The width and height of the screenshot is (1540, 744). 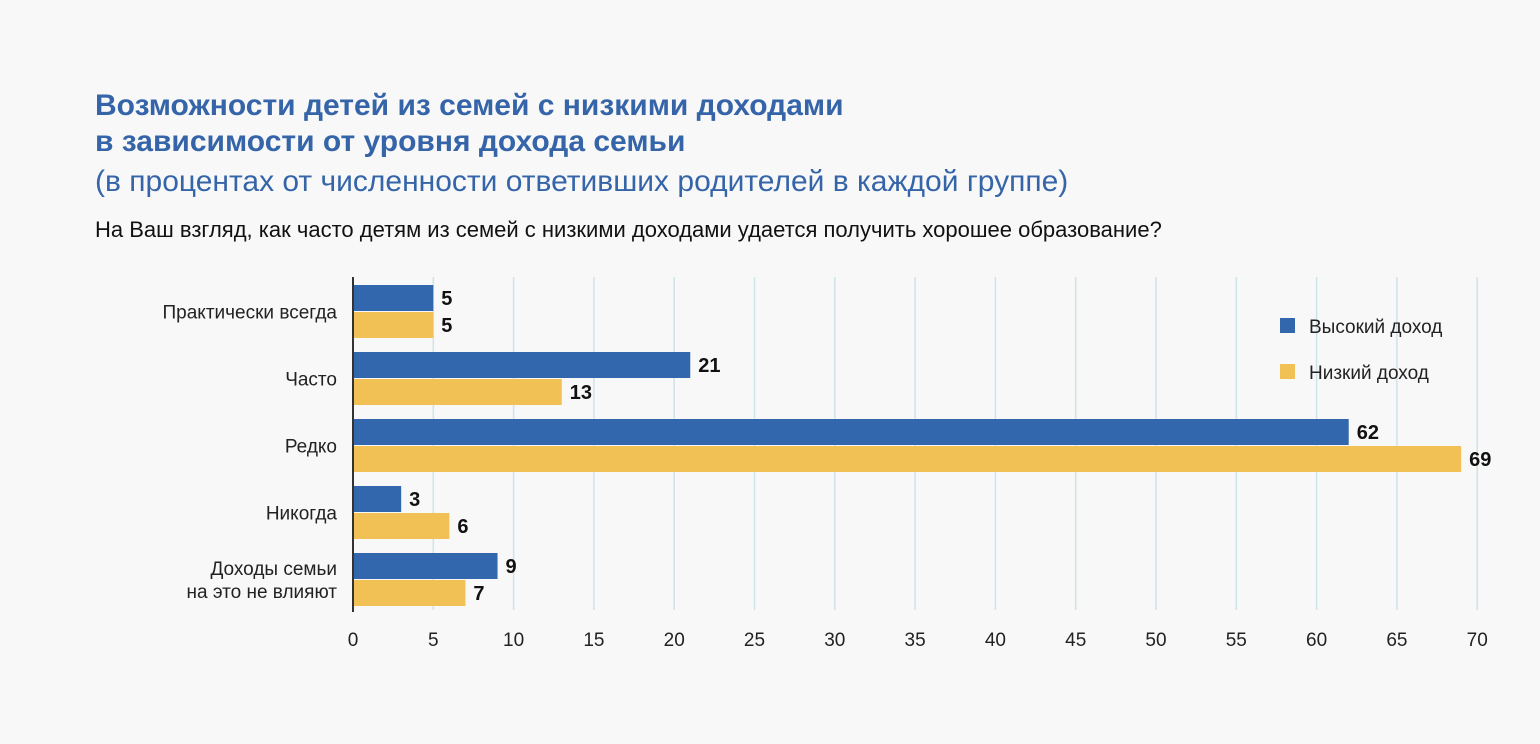 What do you see at coordinates (1287, 325) in the screenshot?
I see `legend-swatch-high` at bounding box center [1287, 325].